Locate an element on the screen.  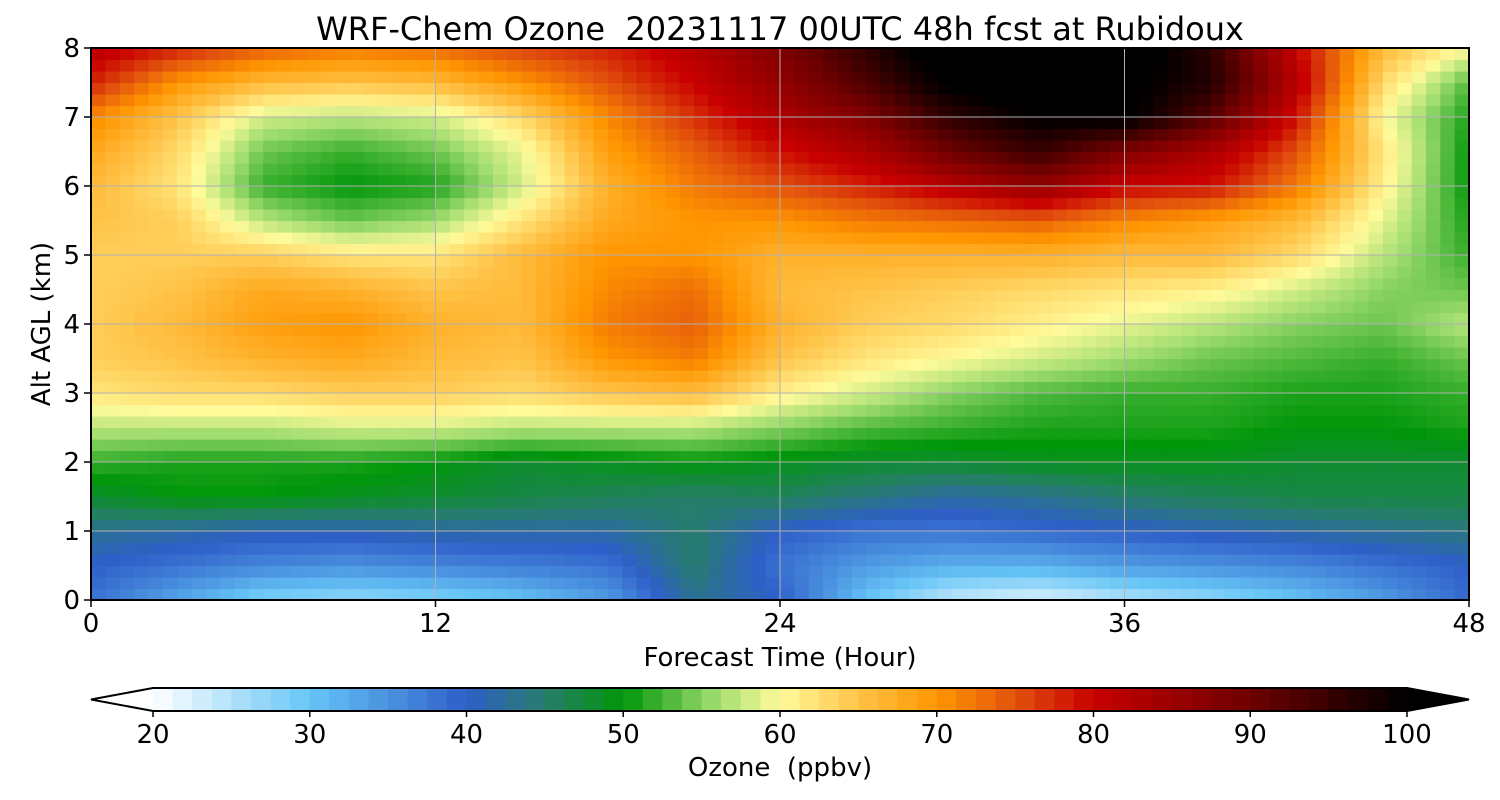
colorbar-tick-label: 80 is located at coordinates (1093, 735).